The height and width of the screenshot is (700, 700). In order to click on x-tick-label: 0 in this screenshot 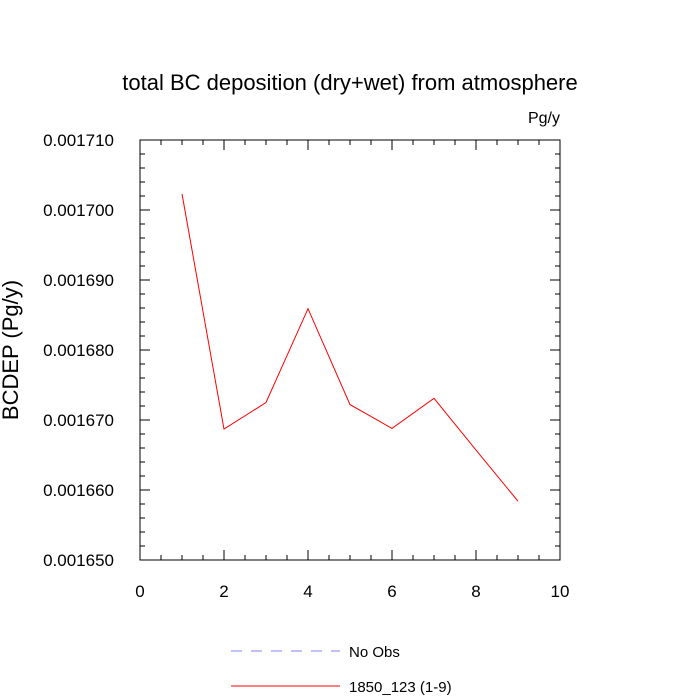, I will do `click(139, 591)`.